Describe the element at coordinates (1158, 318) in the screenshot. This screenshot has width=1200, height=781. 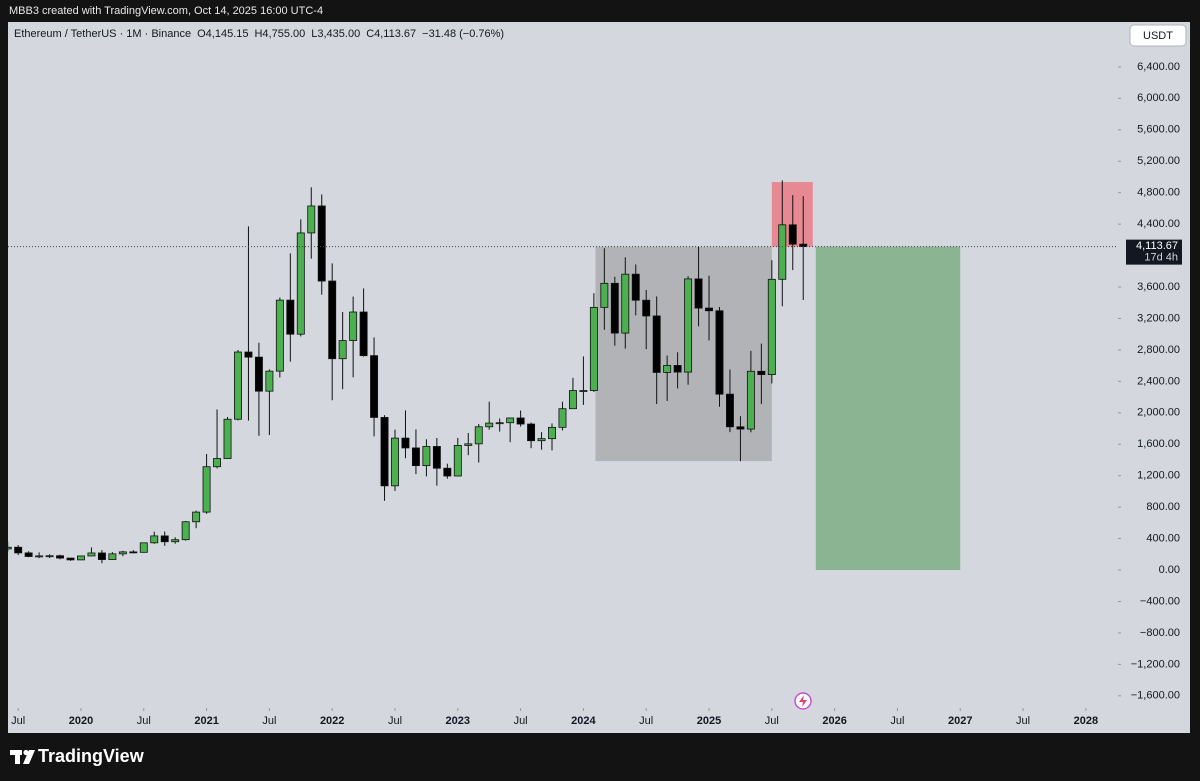
I see `y-tick-label: 3,200.00` at that location.